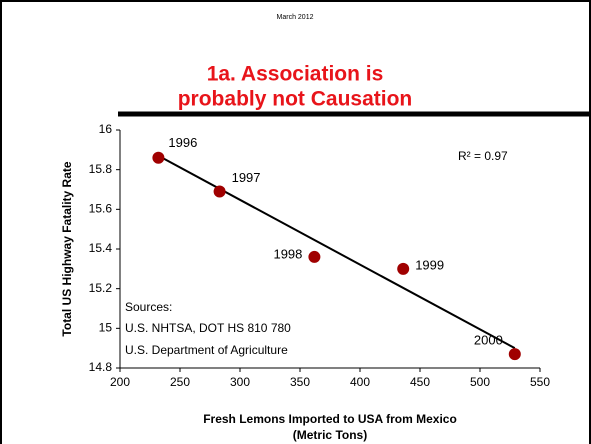  I want to click on y-tick-label: 14.8, so click(101, 367).